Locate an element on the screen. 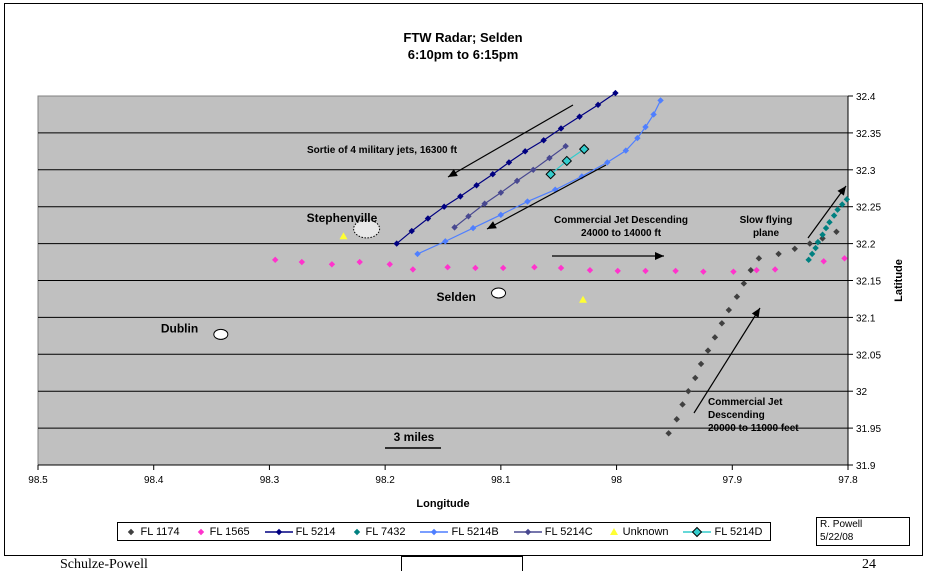 The width and height of the screenshot is (926, 573). annotation-scale: 3 miles is located at coordinates (414, 437).